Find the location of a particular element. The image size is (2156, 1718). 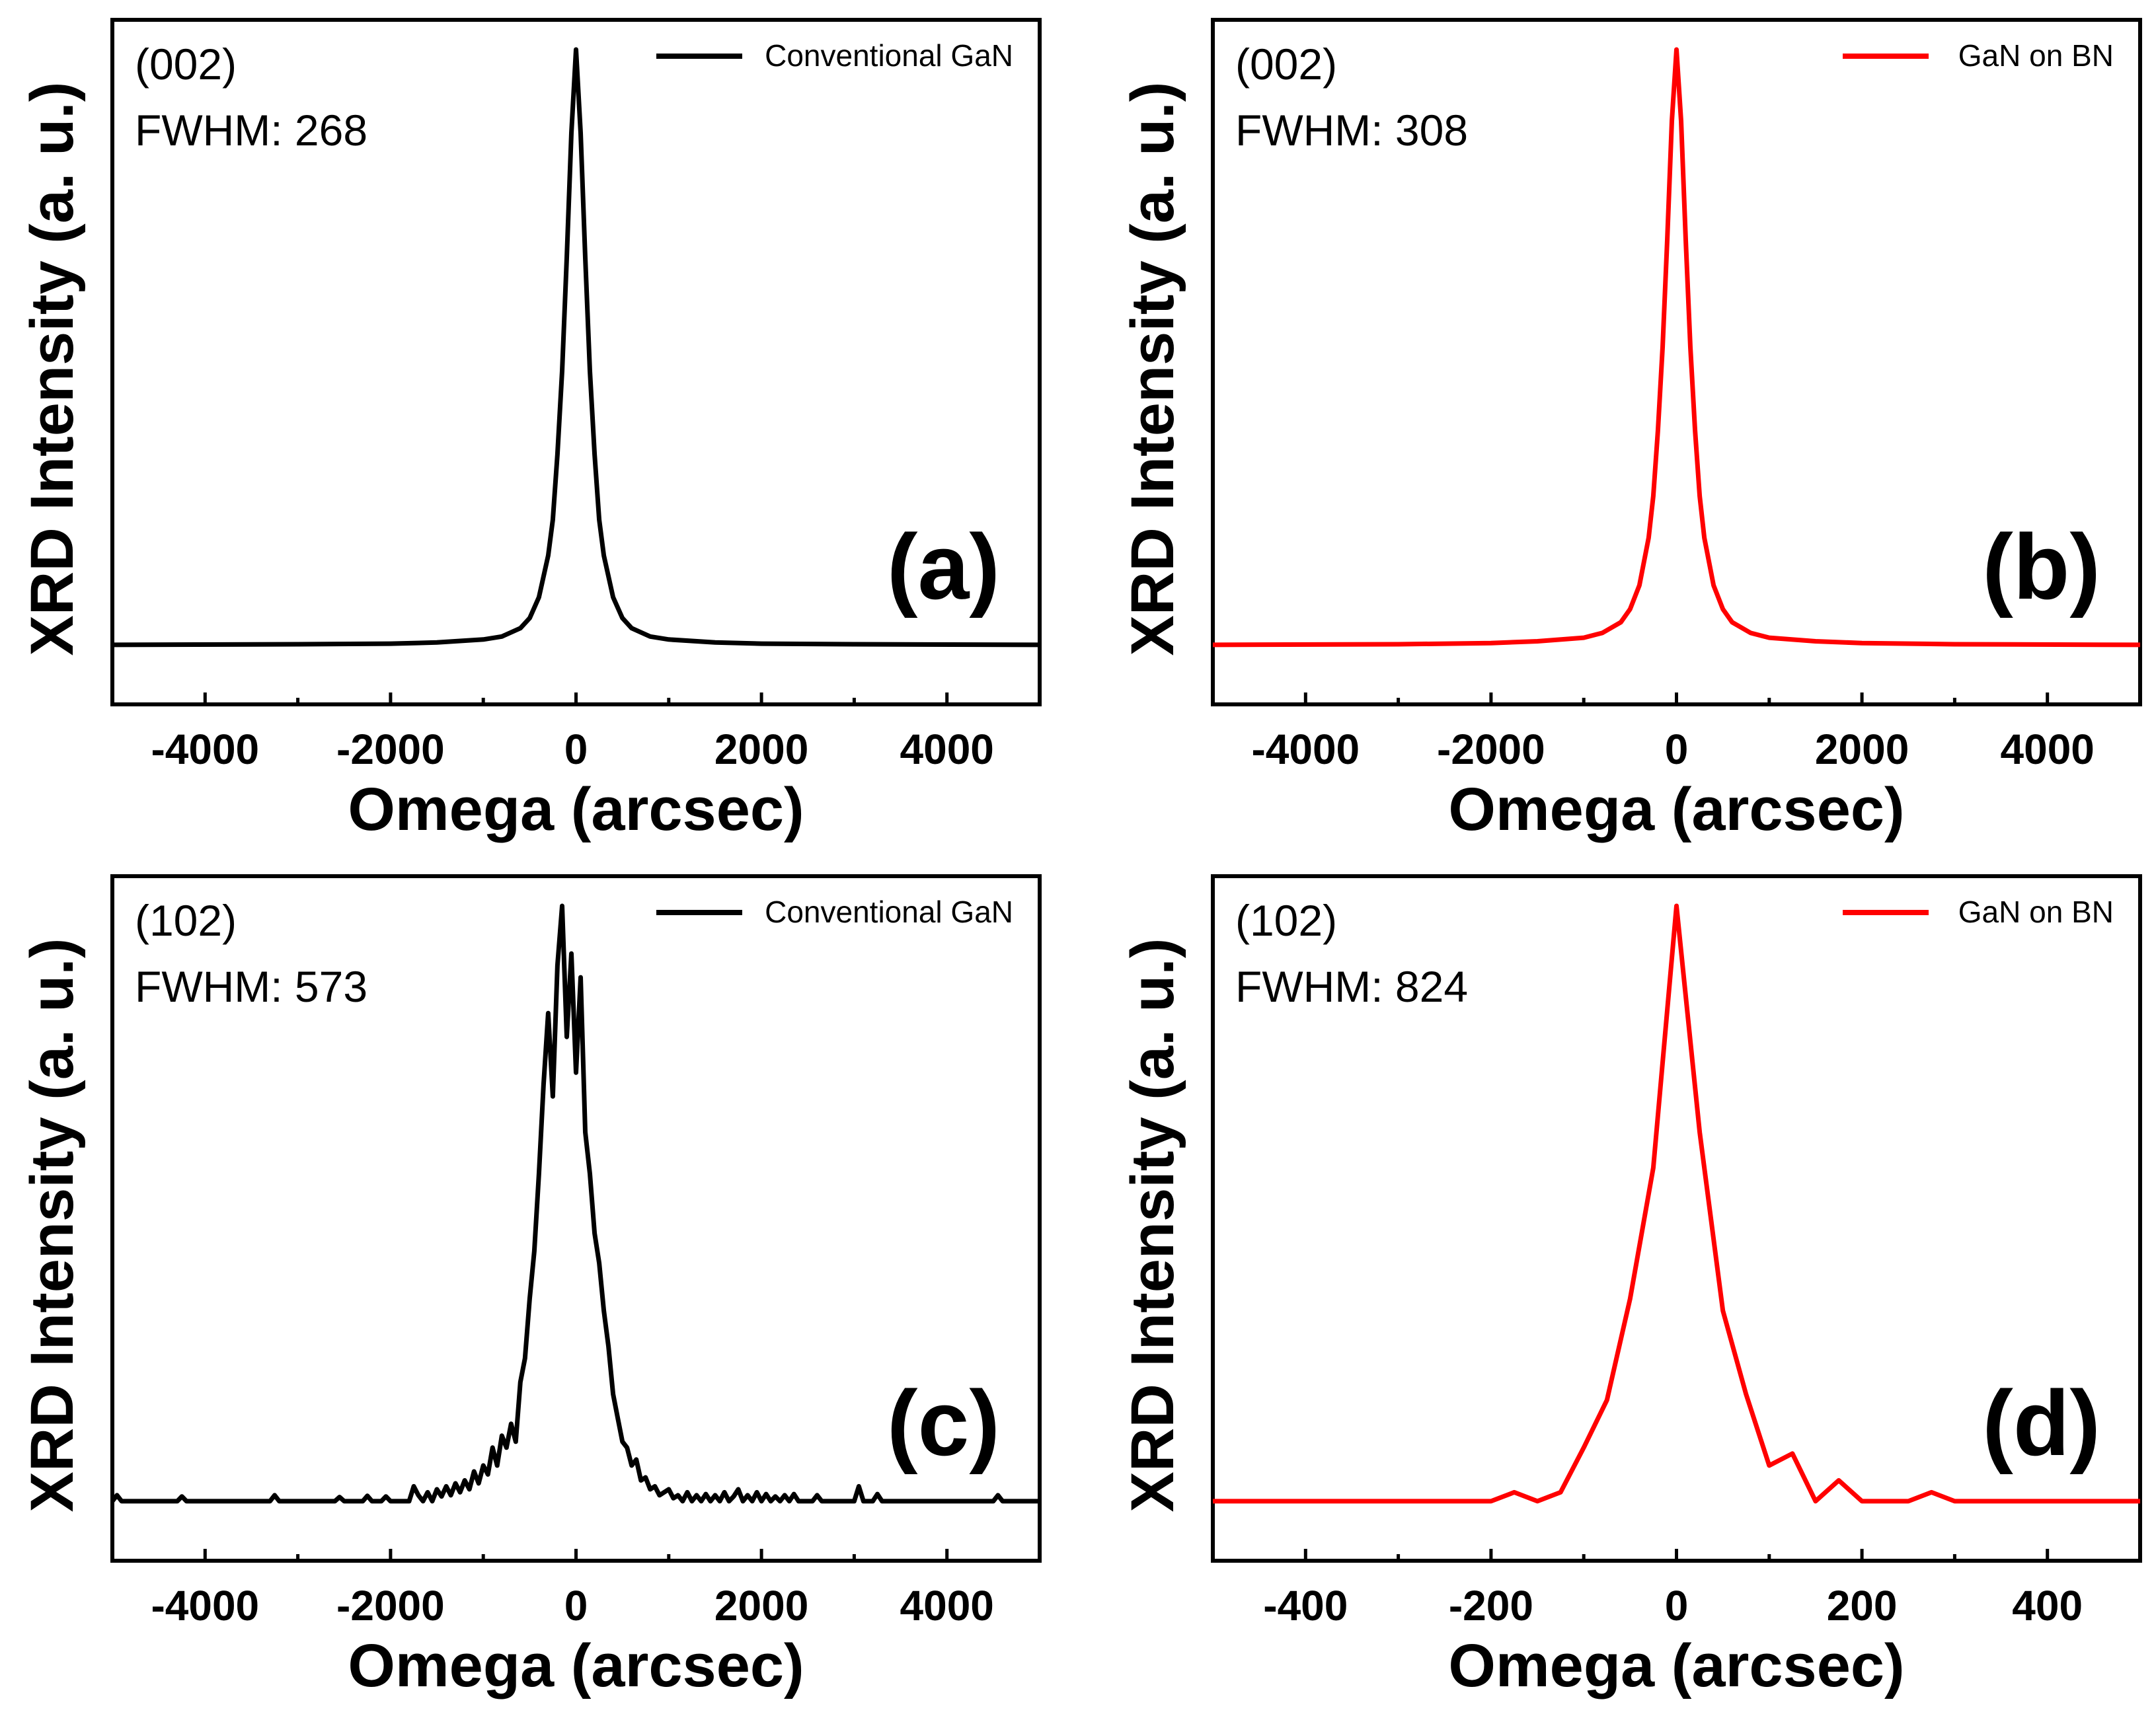

panel-label: (a) is located at coordinates (943, 566).